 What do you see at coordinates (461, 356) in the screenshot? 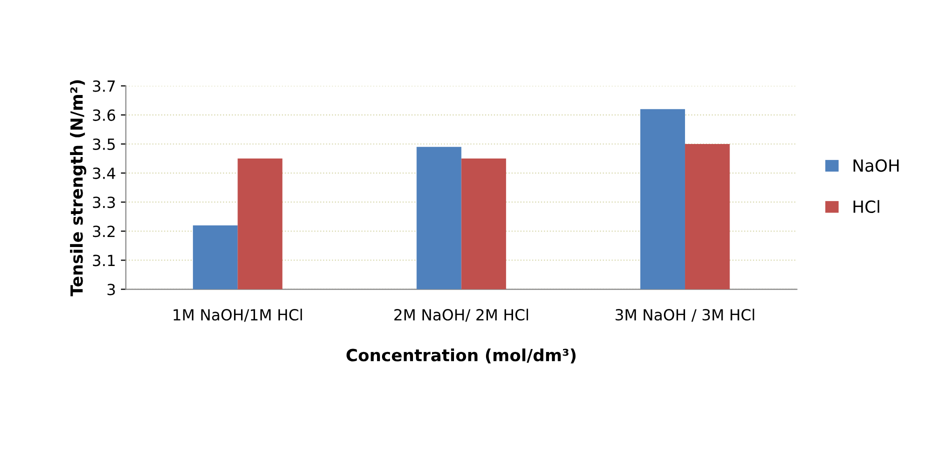
I see `x-axis-title: Concentration (mol/dm³)` at bounding box center [461, 356].